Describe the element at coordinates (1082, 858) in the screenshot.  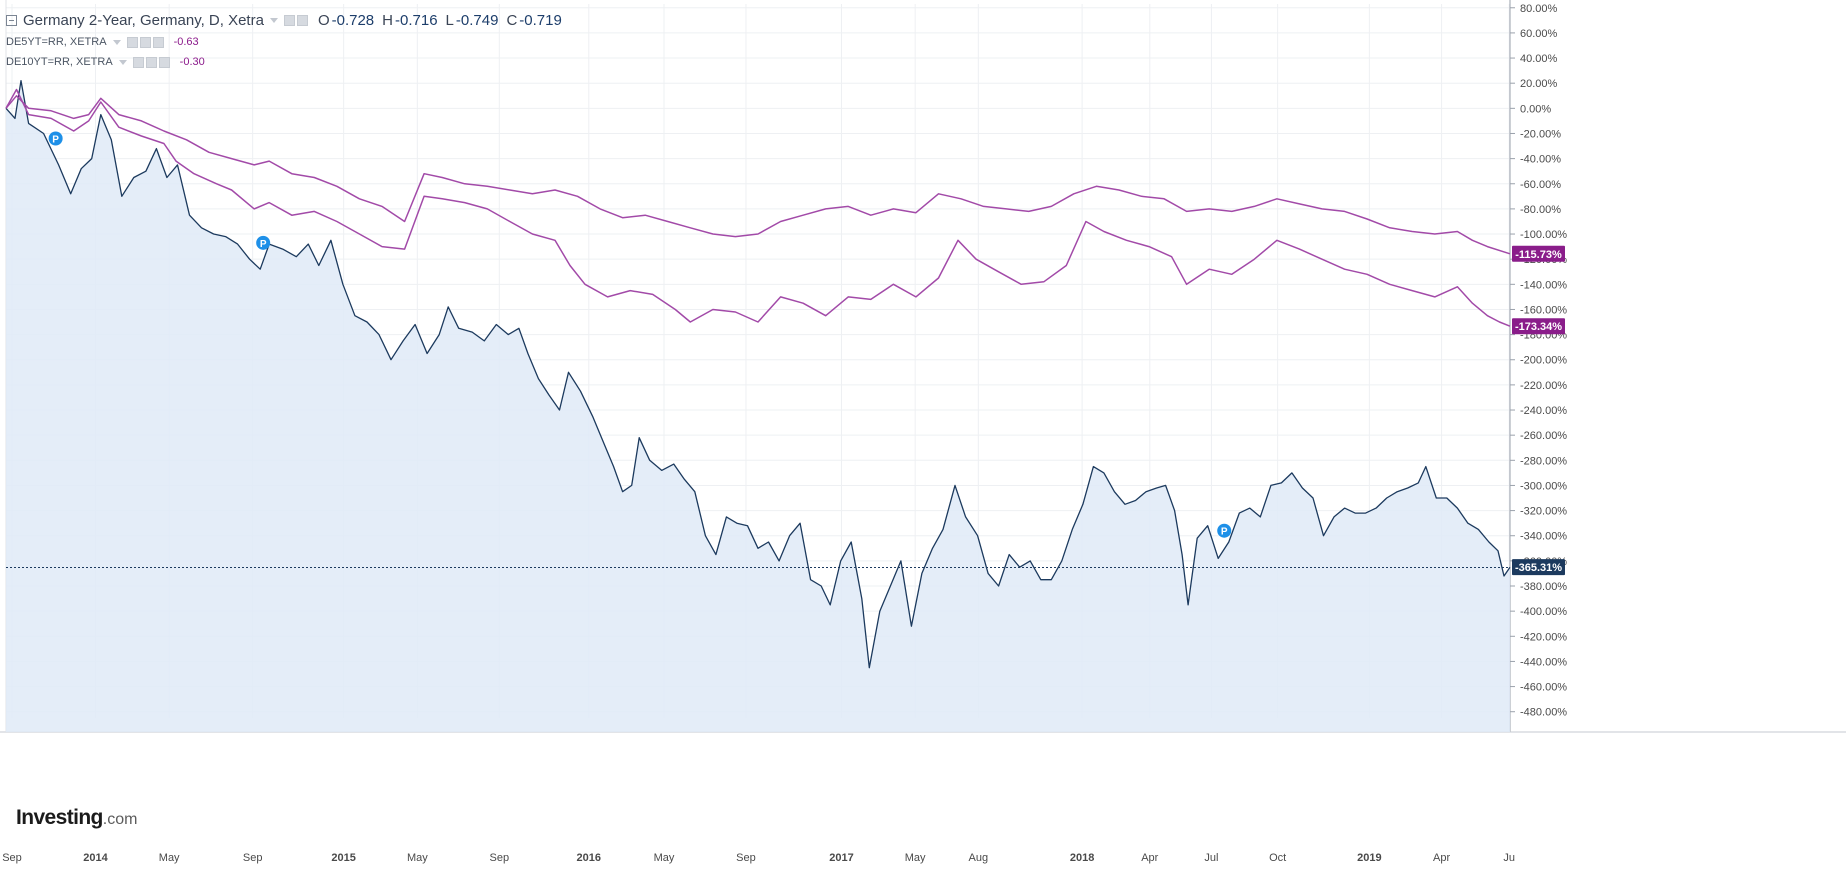
I see `x-tick-label: 2018` at that location.